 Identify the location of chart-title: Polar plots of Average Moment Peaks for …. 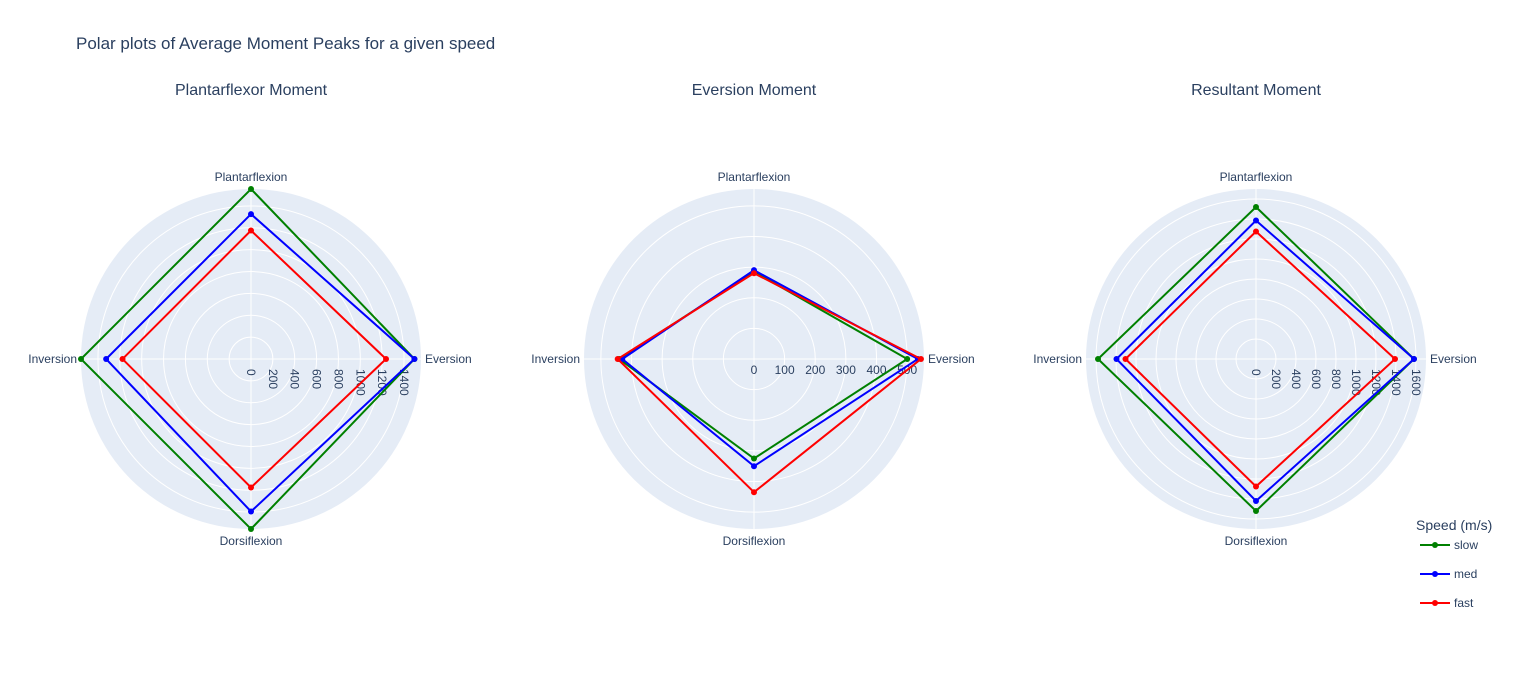
(286, 43).